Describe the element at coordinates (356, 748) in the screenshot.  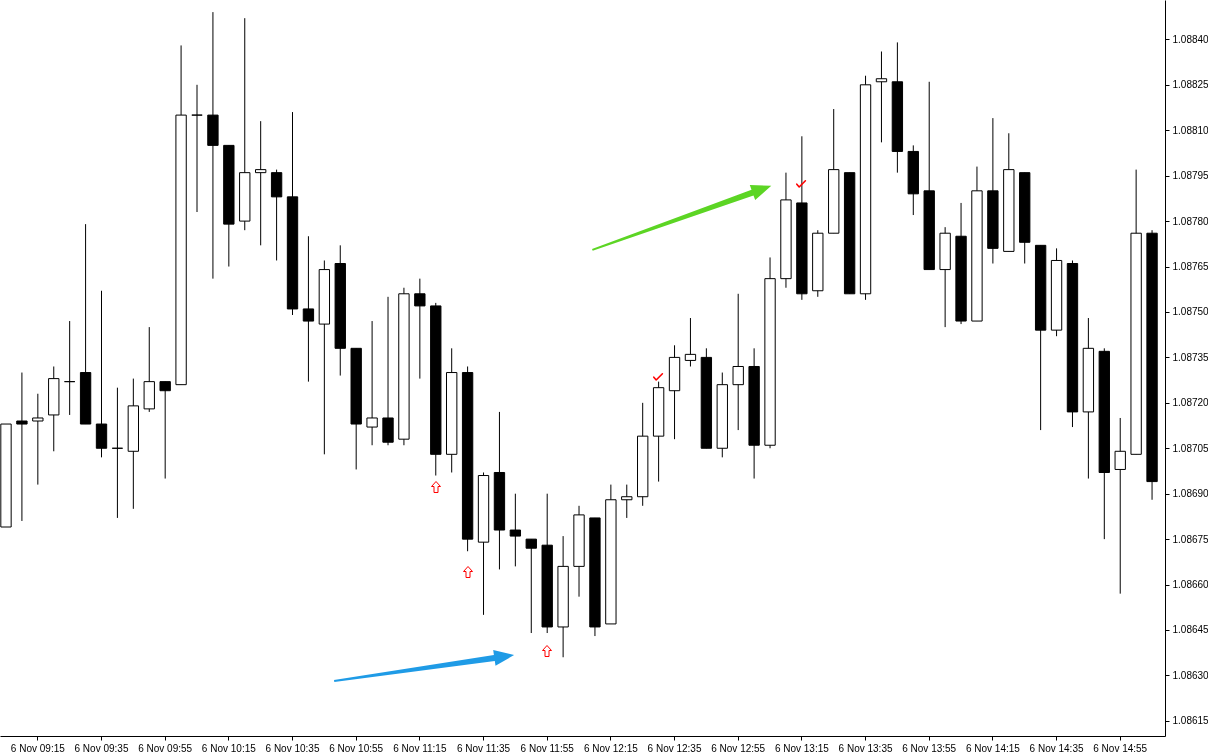
I see `x-tick-label: 6 Nov 10:55` at that location.